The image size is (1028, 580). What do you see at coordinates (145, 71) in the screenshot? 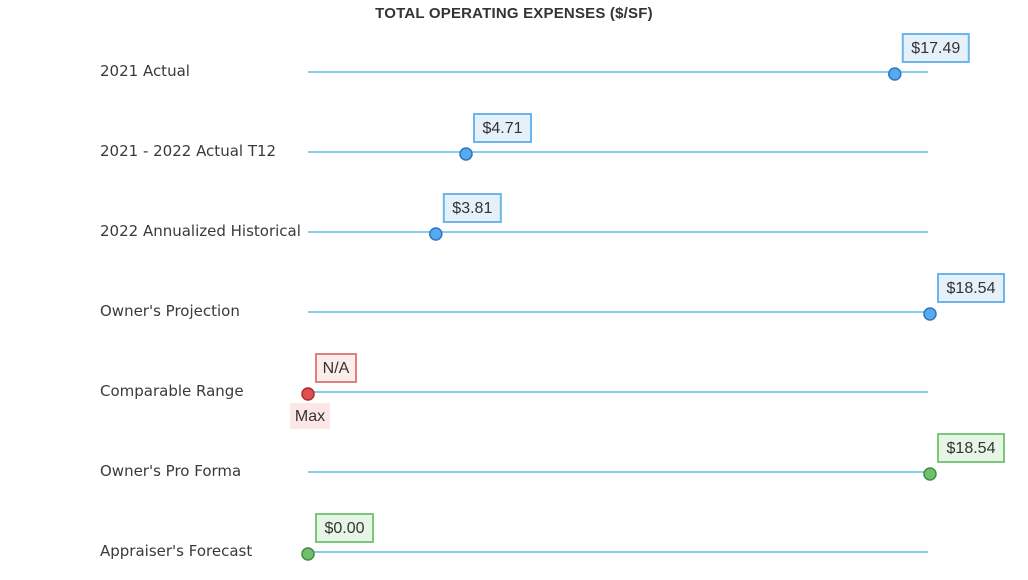
I see `row-label: 2021 Actual` at bounding box center [145, 71].